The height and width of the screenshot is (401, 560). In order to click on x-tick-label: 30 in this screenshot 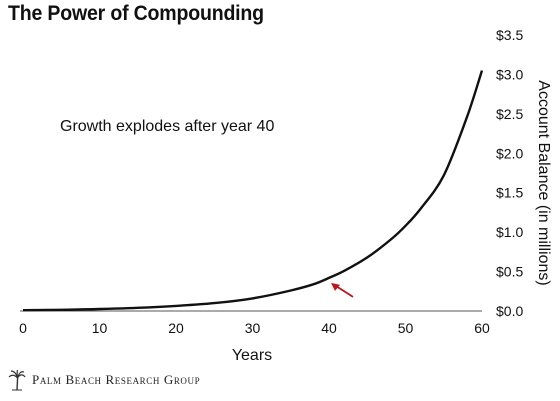, I will do `click(253, 328)`.